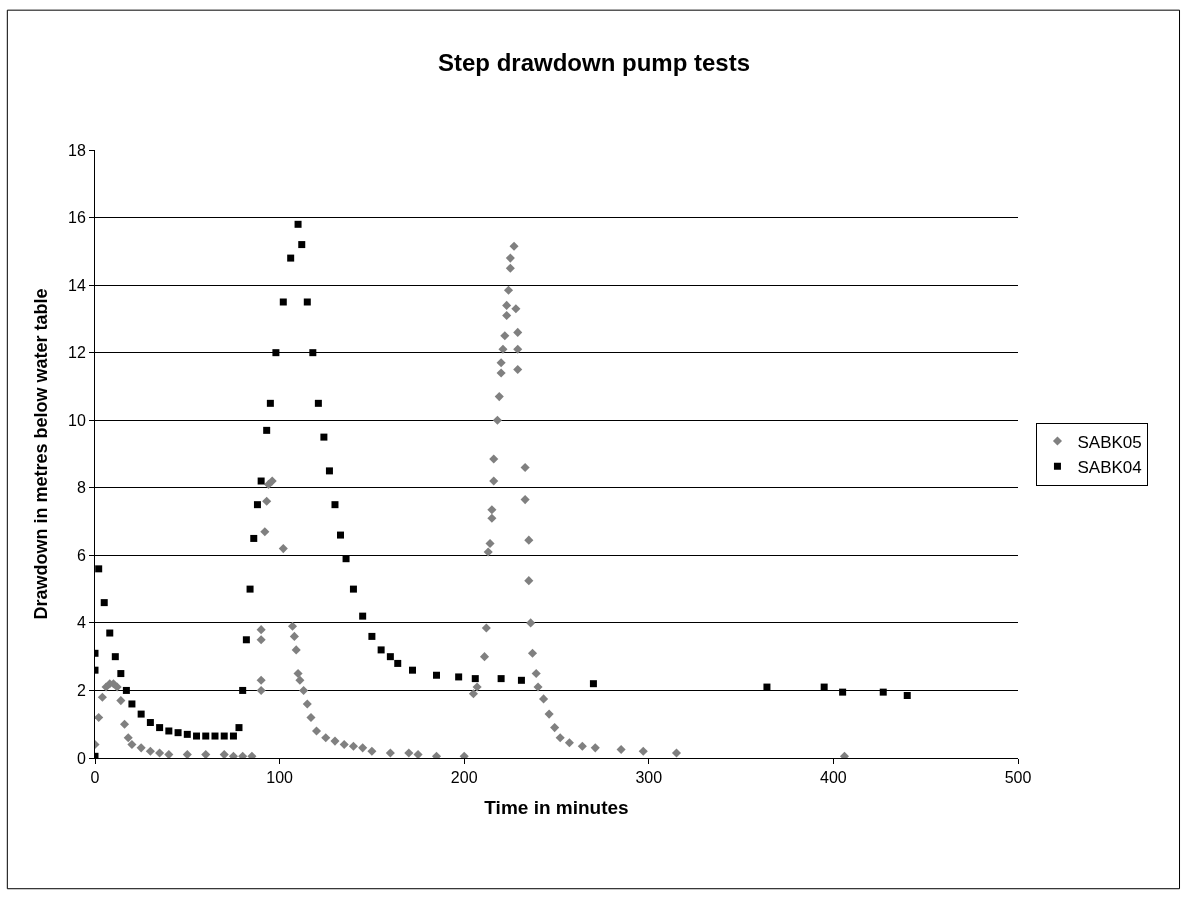  What do you see at coordinates (1109, 467) in the screenshot?
I see `legend-label: SABK04` at bounding box center [1109, 467].